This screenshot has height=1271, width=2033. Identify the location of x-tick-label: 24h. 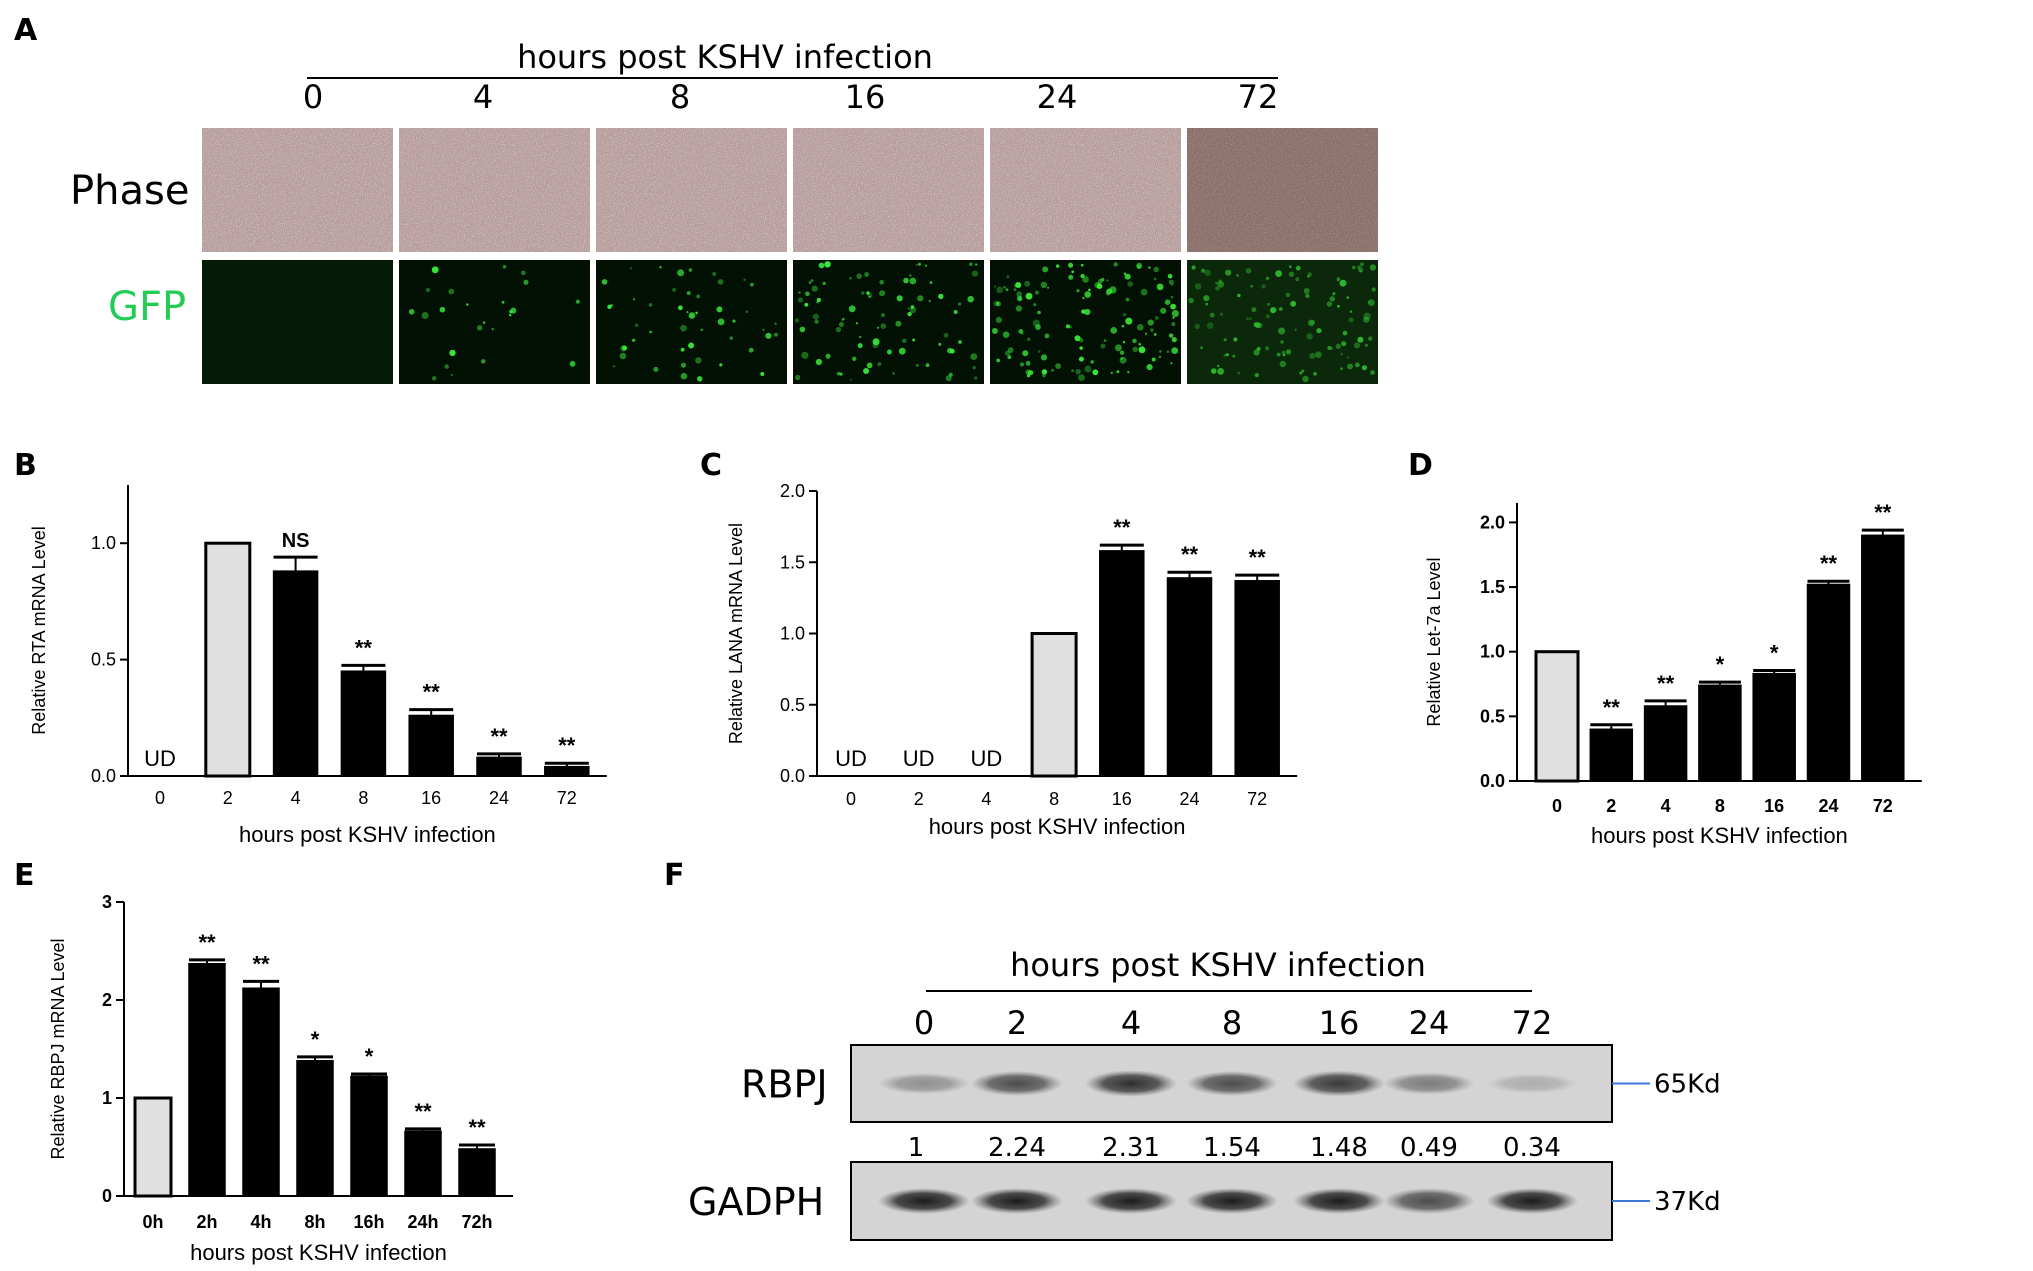
(422, 1222).